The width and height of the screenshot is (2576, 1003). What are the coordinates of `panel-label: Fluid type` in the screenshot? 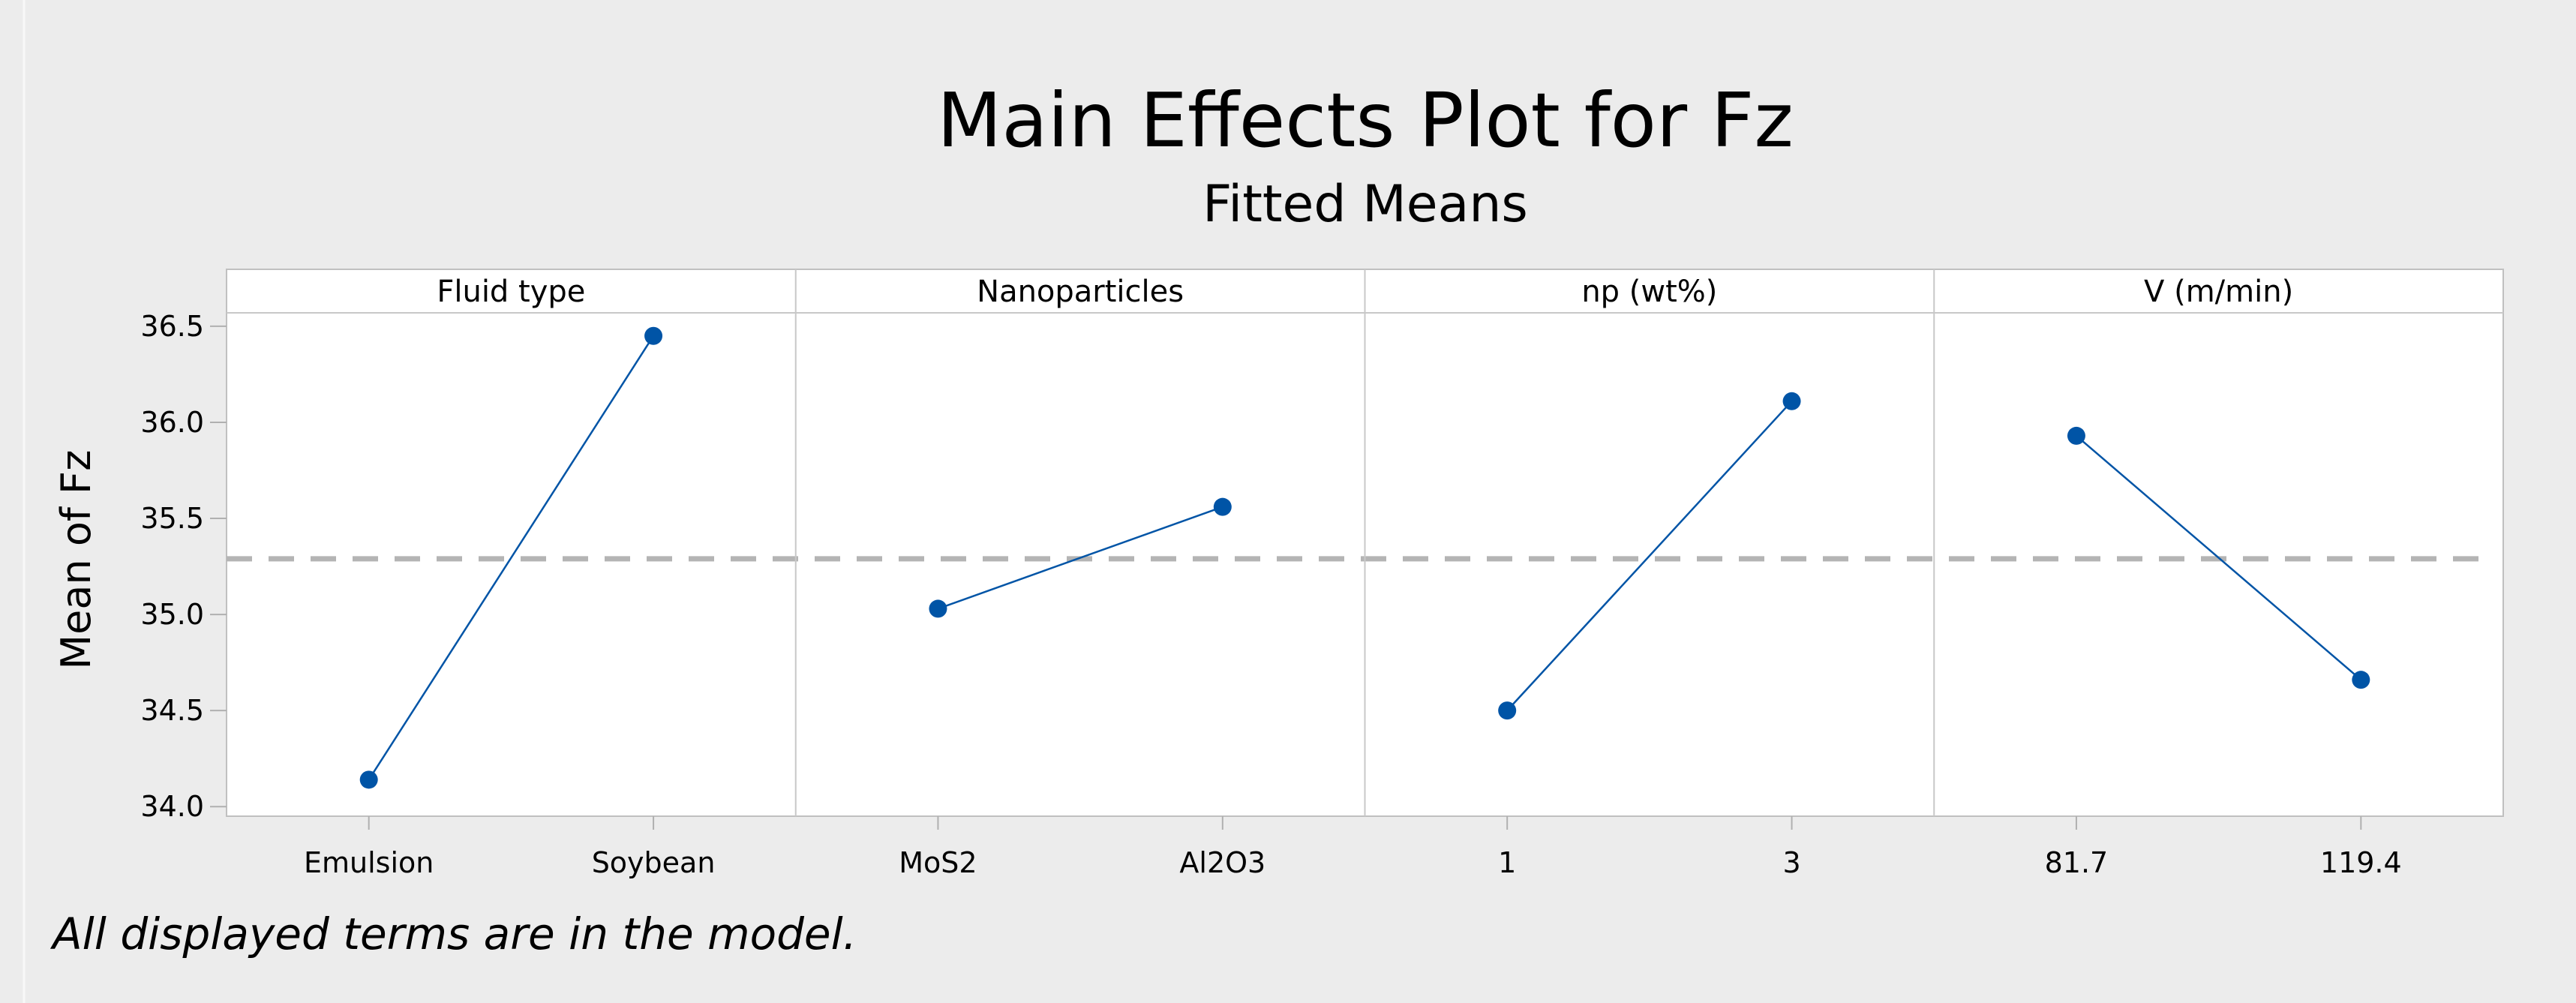 It's located at (511, 292).